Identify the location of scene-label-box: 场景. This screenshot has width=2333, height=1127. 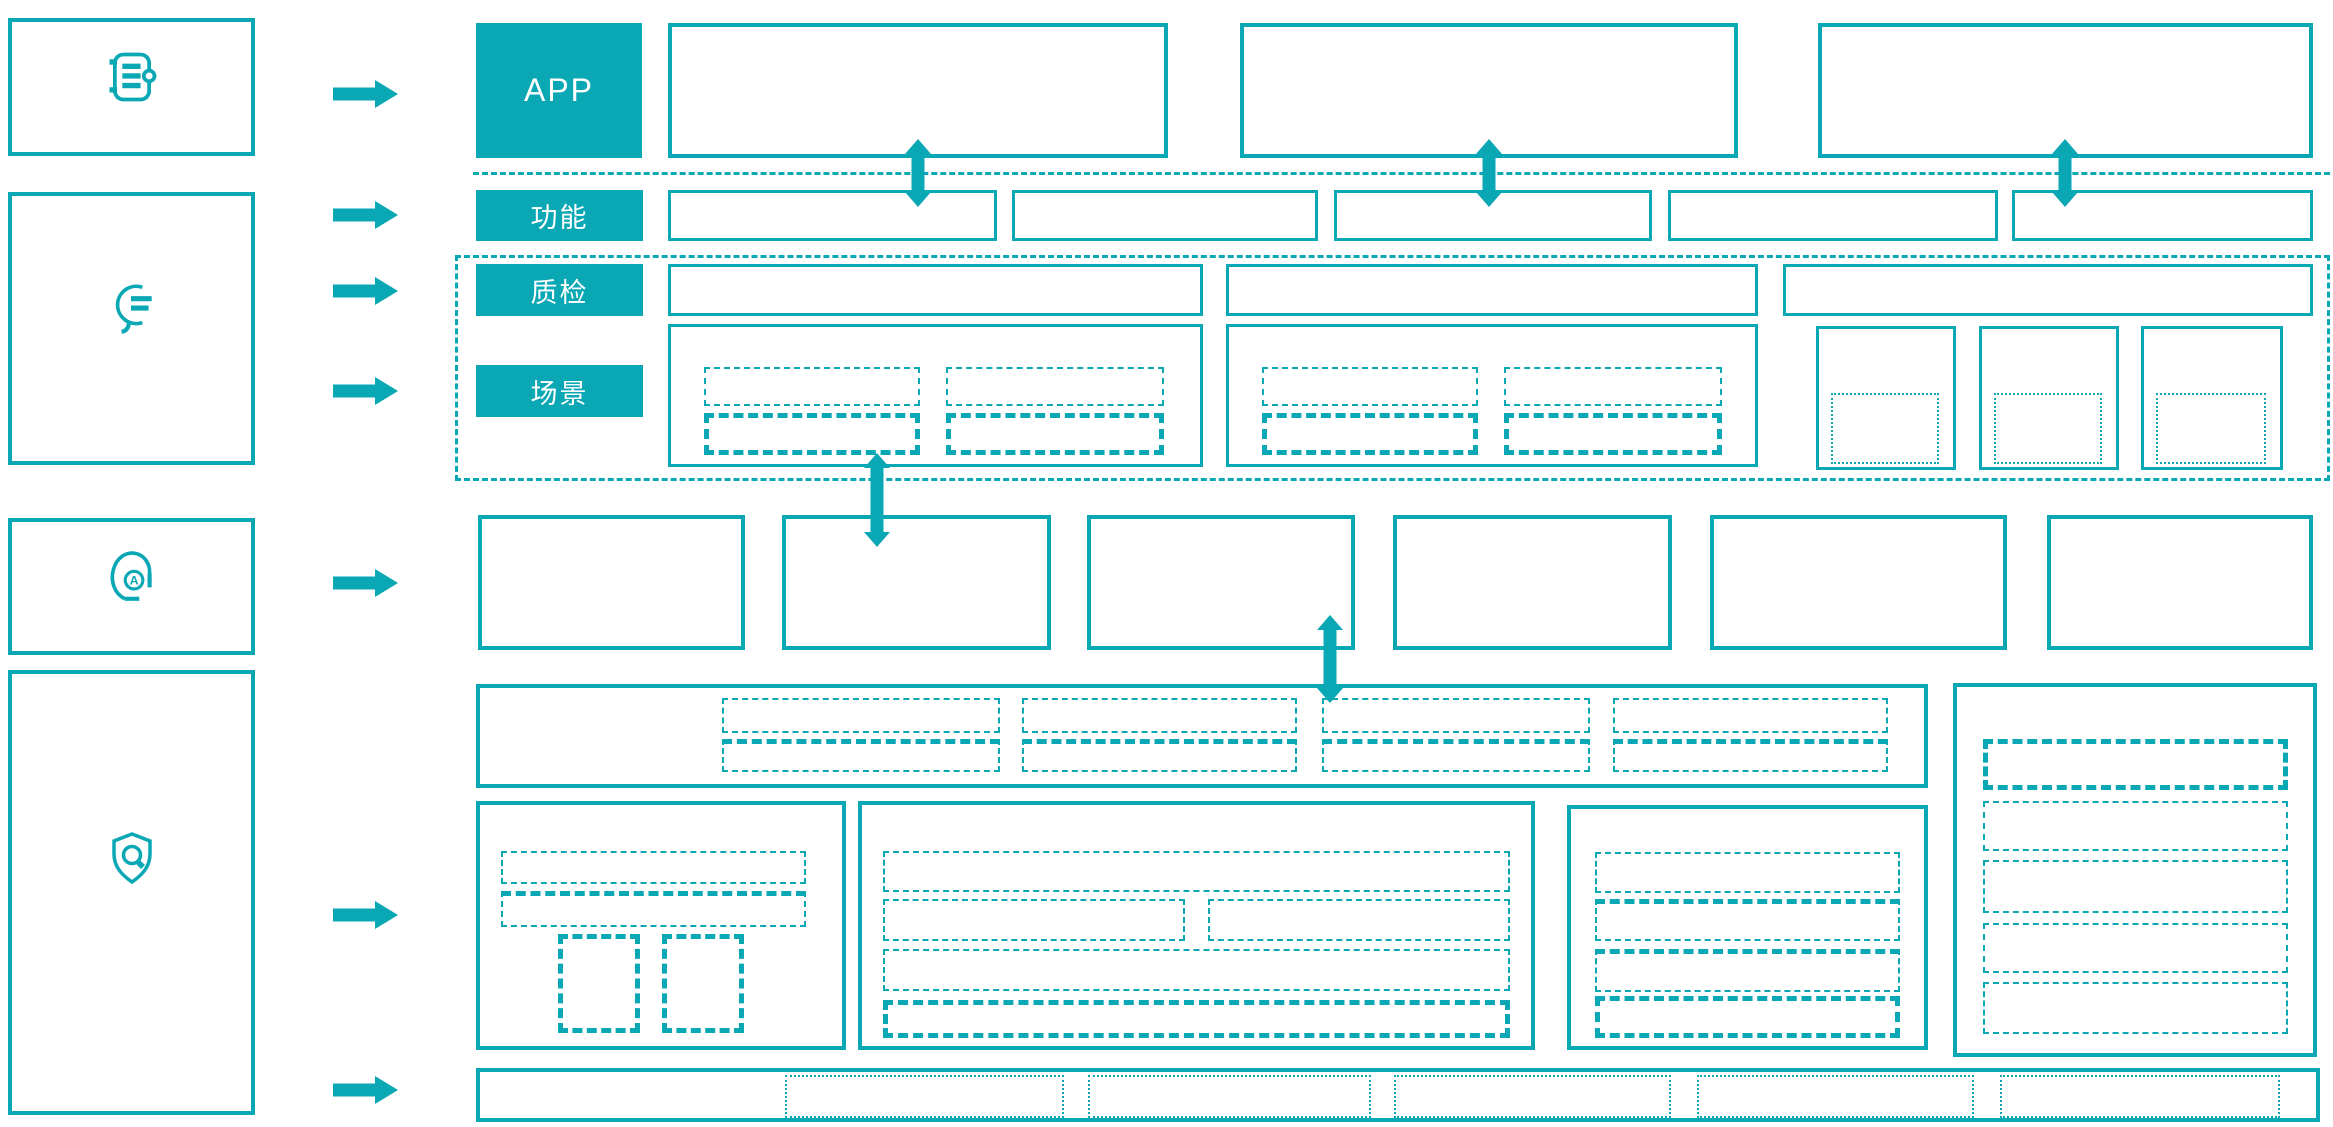
(559, 391).